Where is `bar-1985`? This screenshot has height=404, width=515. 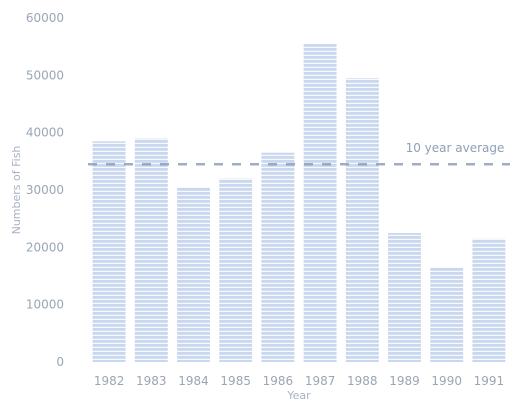
bar-1985 is located at coordinates (236, 270).